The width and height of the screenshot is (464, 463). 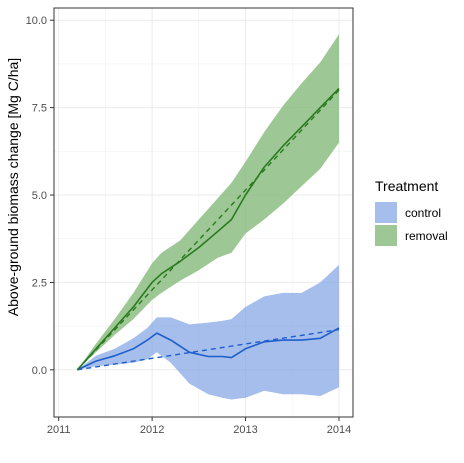 What do you see at coordinates (245, 430) in the screenshot?
I see `x-tick-label: 2013` at bounding box center [245, 430].